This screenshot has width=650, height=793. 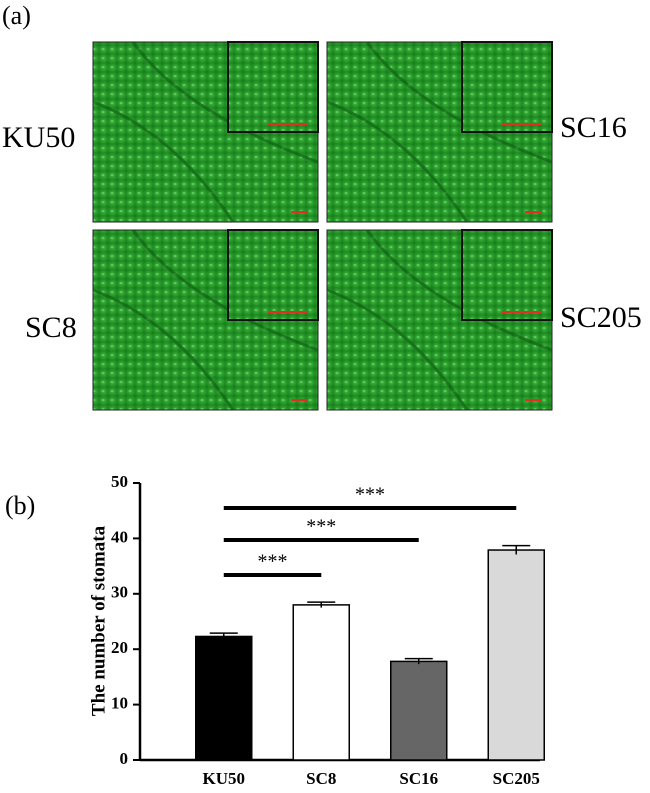 What do you see at coordinates (593, 127) in the screenshot?
I see `image-label: SC16` at bounding box center [593, 127].